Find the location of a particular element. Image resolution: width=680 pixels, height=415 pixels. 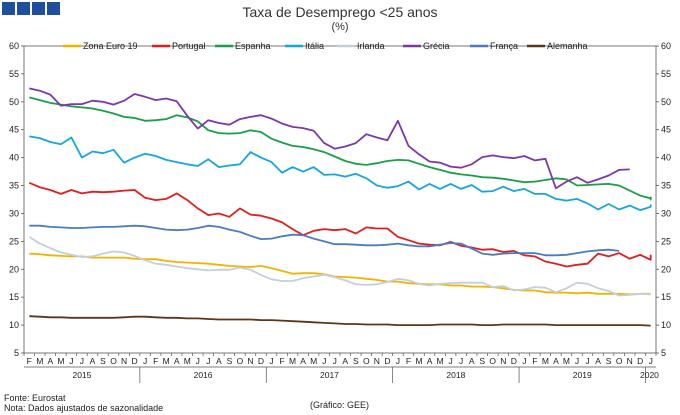

y-tick-label-left: 60 is located at coordinates (14, 46).